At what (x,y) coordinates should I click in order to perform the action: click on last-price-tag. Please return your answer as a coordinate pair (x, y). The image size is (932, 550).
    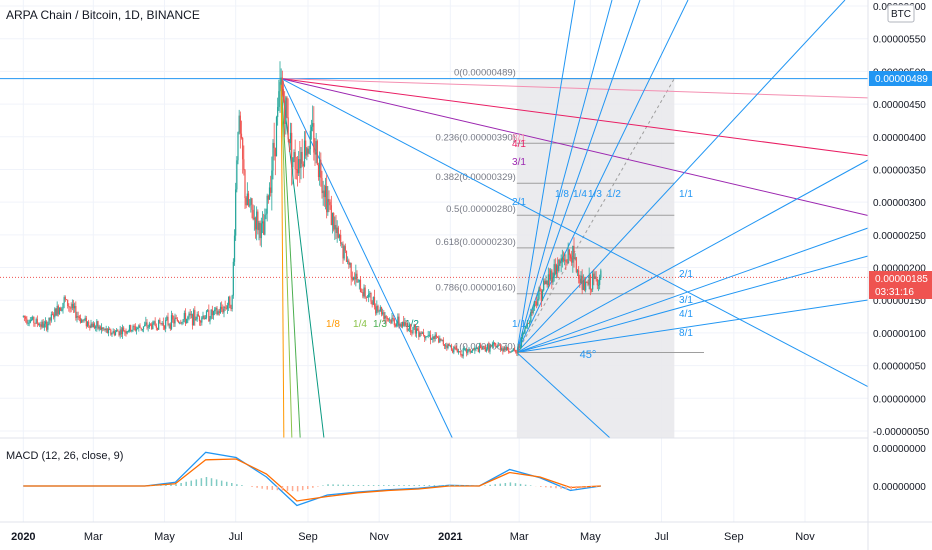
    Looking at the image, I should click on (900, 285).